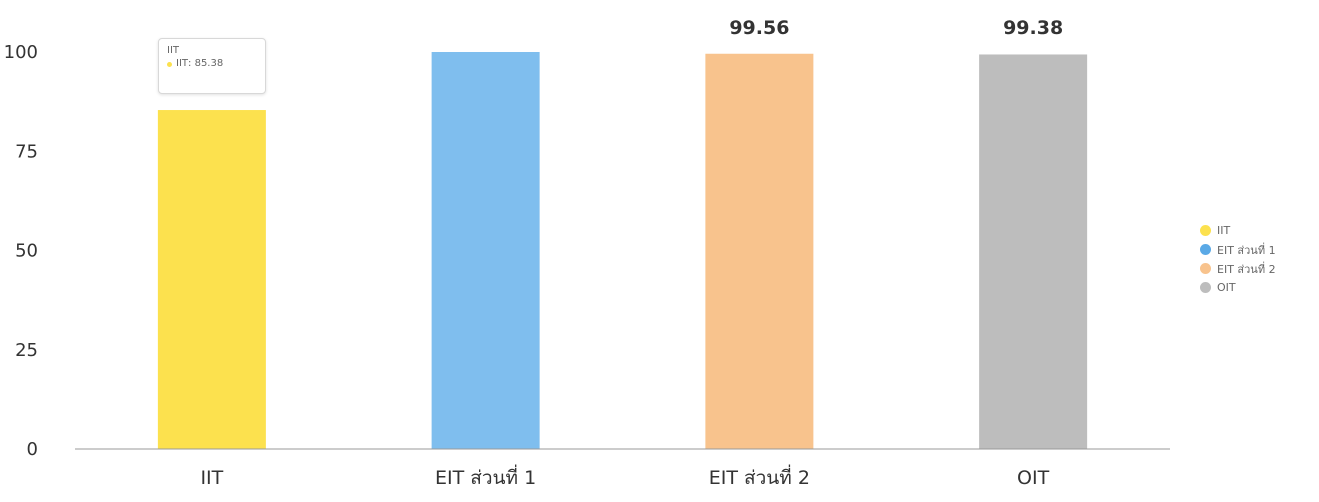 This screenshot has width=1319, height=502. What do you see at coordinates (1238, 287) in the screenshot?
I see `legend-item-oit: OIT` at bounding box center [1238, 287].